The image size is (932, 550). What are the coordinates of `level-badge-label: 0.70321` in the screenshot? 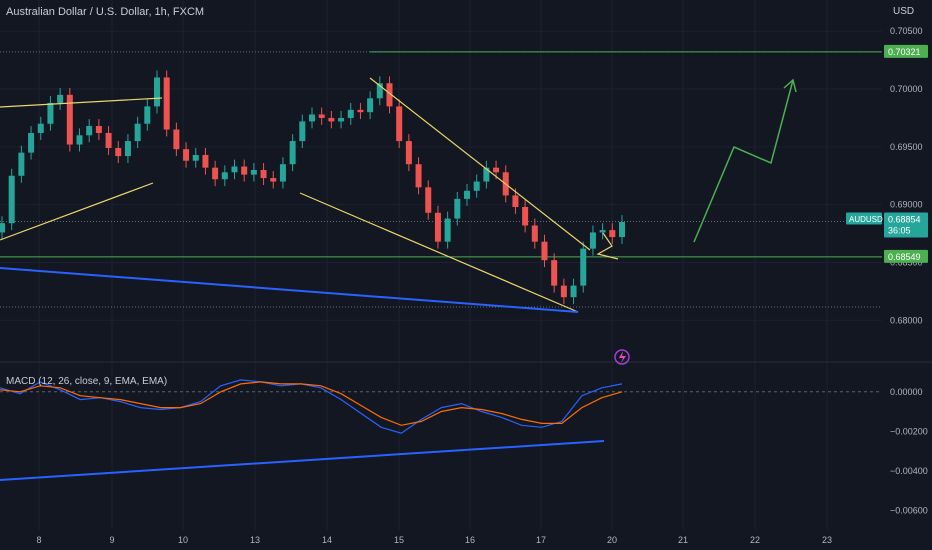 It's located at (904, 52).